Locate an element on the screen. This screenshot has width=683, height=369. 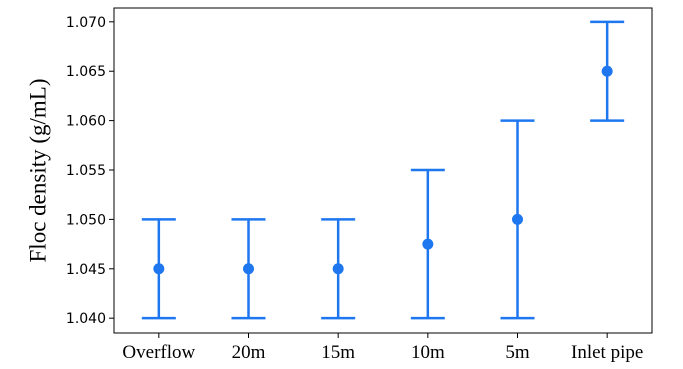
x-axis: Overflow 20m 15m 10m 5m Inlet pipe is located at coordinates (382, 348).